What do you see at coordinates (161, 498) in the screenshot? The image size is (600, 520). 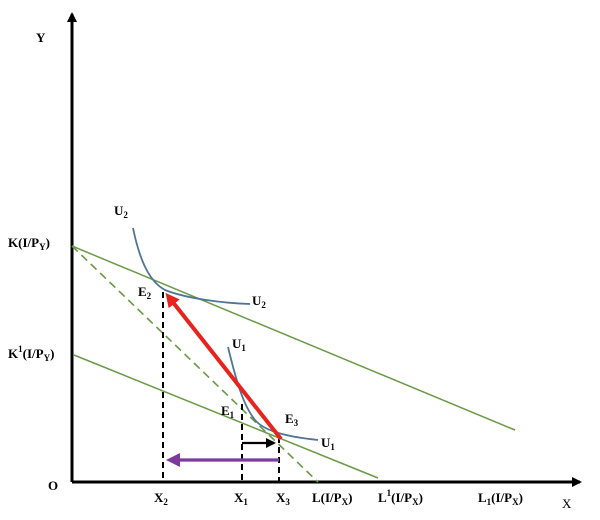 I see `x-label-x2: X2` at bounding box center [161, 498].